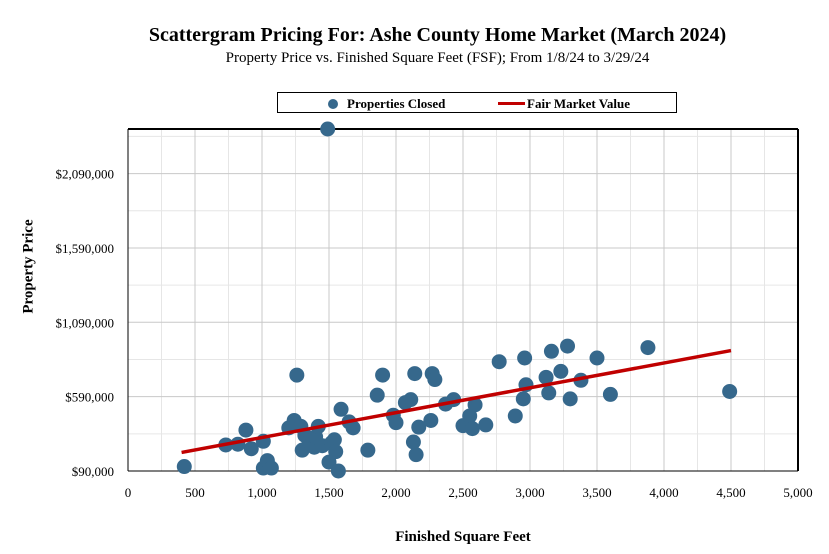  I want to click on y-tick-label: $590,000, so click(89, 397).